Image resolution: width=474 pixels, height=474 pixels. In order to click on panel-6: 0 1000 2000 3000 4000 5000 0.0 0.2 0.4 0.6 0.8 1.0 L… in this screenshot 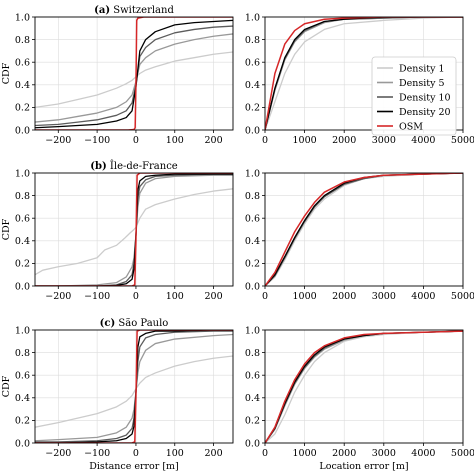, I will do `click(359, 398)`.